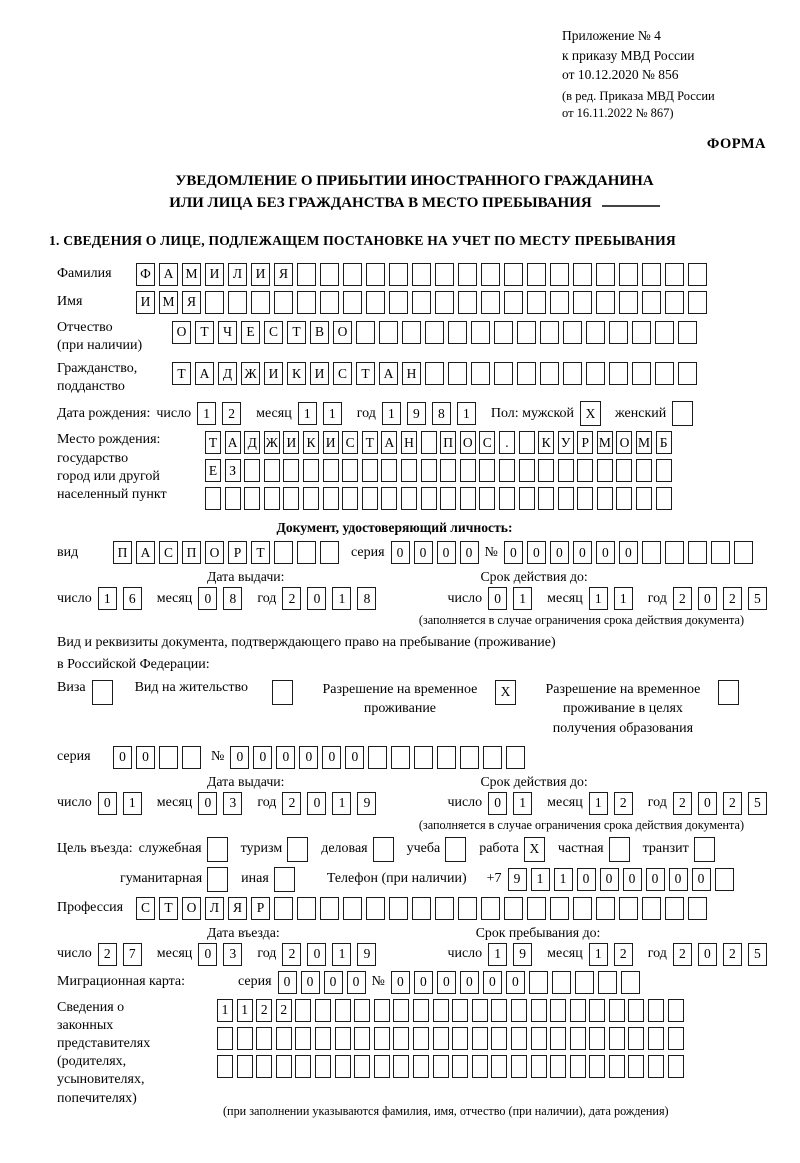  What do you see at coordinates (540, 879) in the screenshot?
I see `char-cell: 1` at bounding box center [540, 879].